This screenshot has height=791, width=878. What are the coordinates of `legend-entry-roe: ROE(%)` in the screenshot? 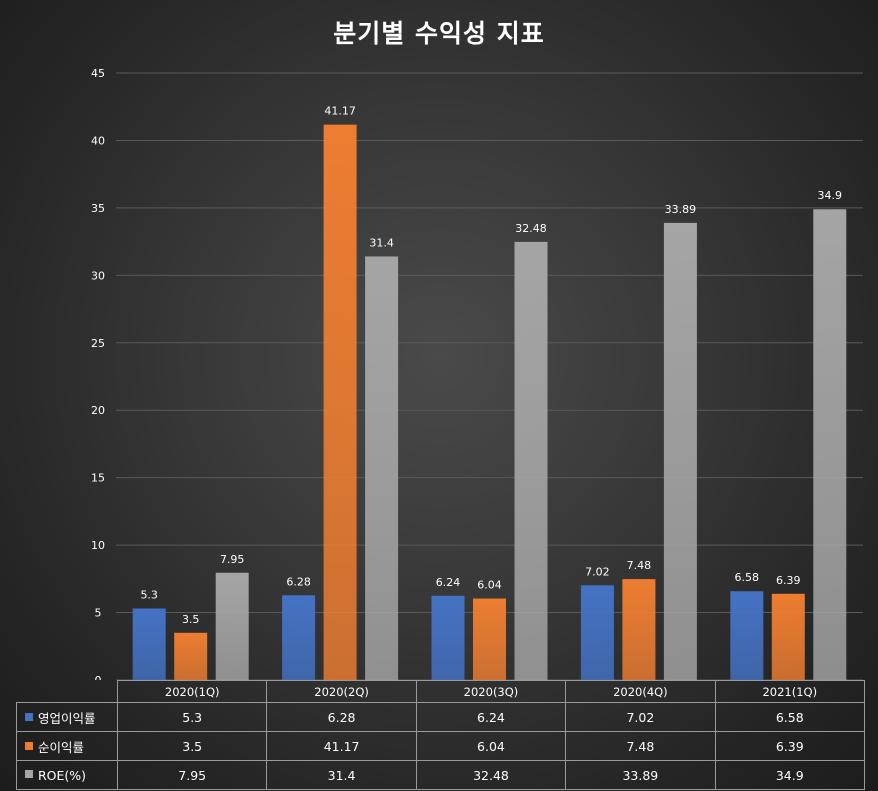 It's located at (67, 775).